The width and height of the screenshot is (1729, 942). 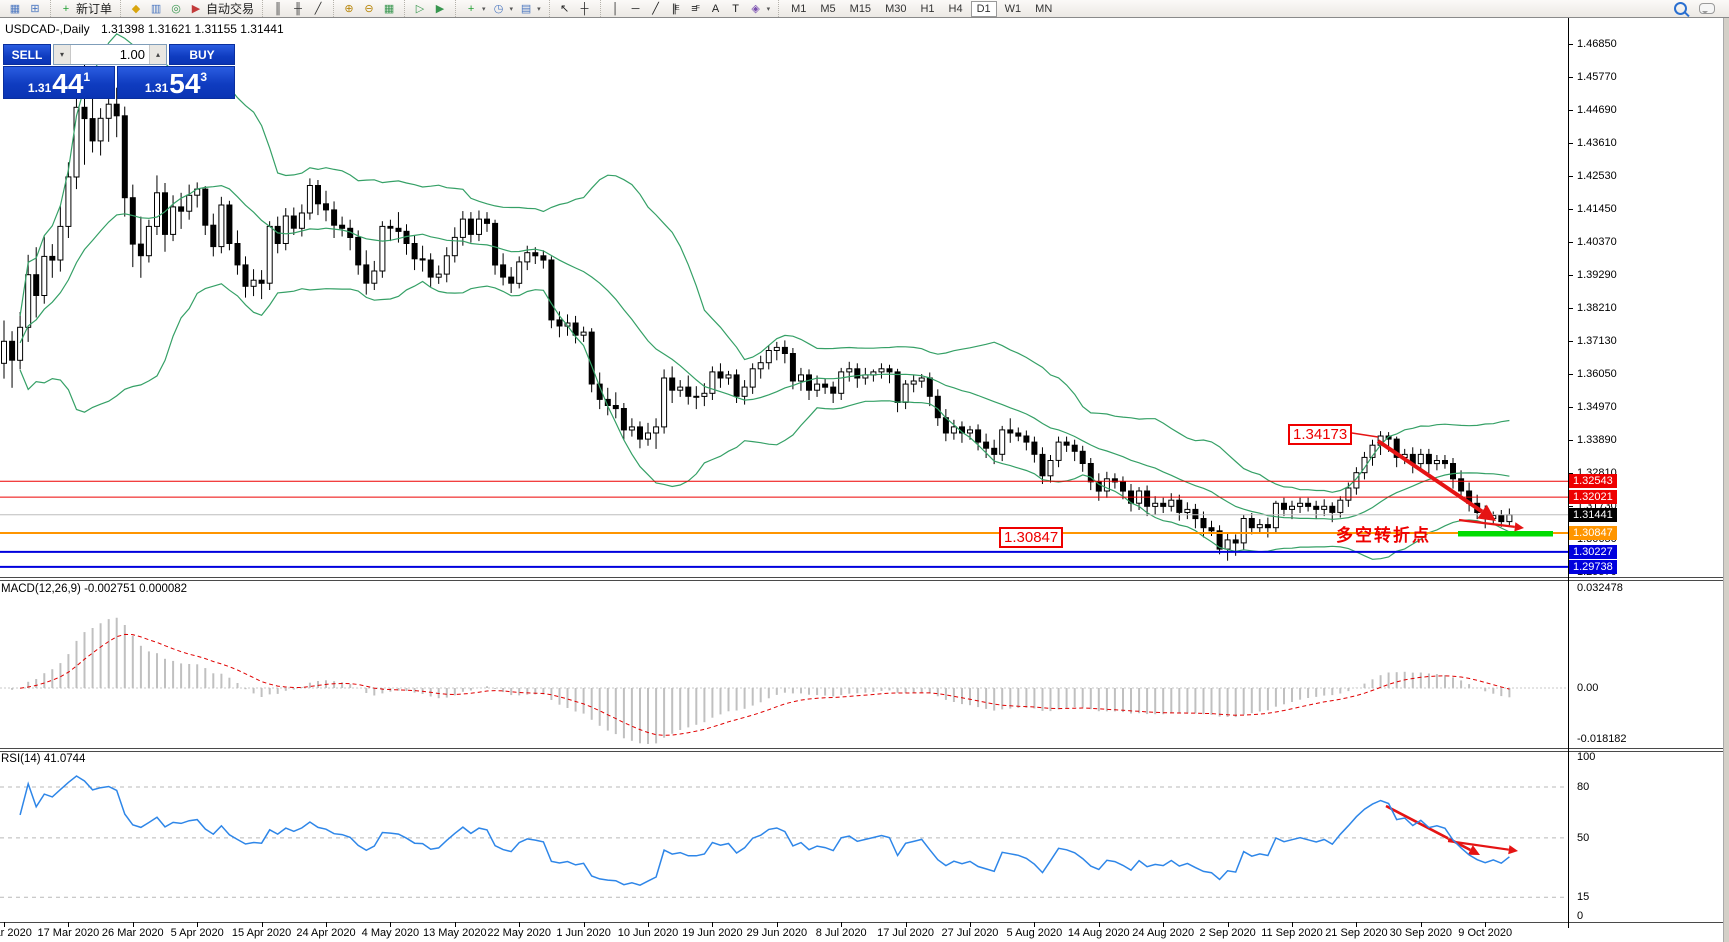 What do you see at coordinates (1583, 897) in the screenshot?
I see `rsi-scale-label: 15` at bounding box center [1583, 897].